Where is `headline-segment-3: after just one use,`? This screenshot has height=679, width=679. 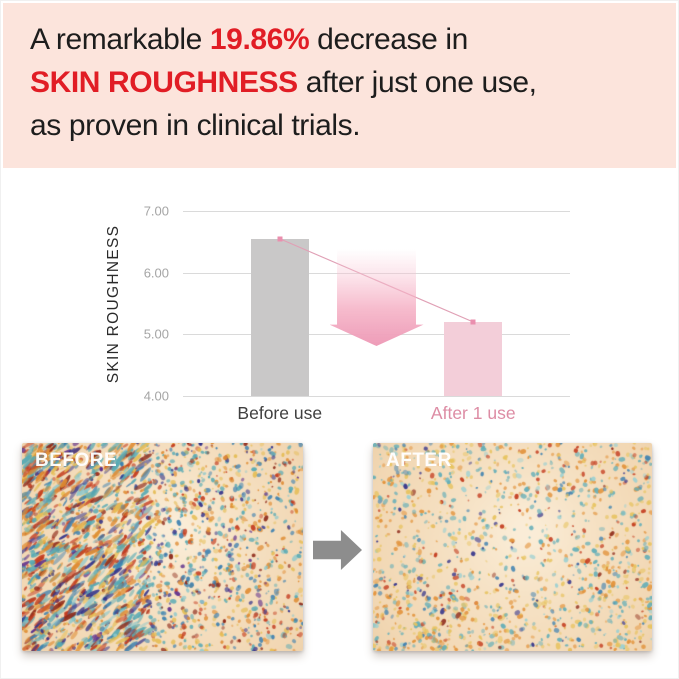 headline-segment-3: after just one use, is located at coordinates (417, 82).